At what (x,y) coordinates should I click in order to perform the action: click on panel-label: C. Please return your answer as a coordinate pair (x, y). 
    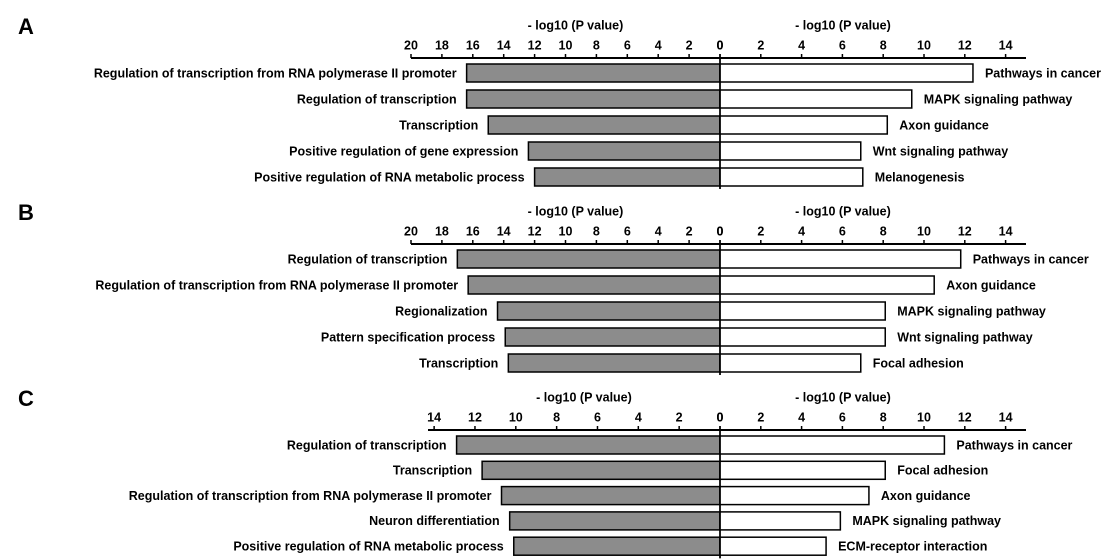
    Looking at the image, I should click on (26, 398).